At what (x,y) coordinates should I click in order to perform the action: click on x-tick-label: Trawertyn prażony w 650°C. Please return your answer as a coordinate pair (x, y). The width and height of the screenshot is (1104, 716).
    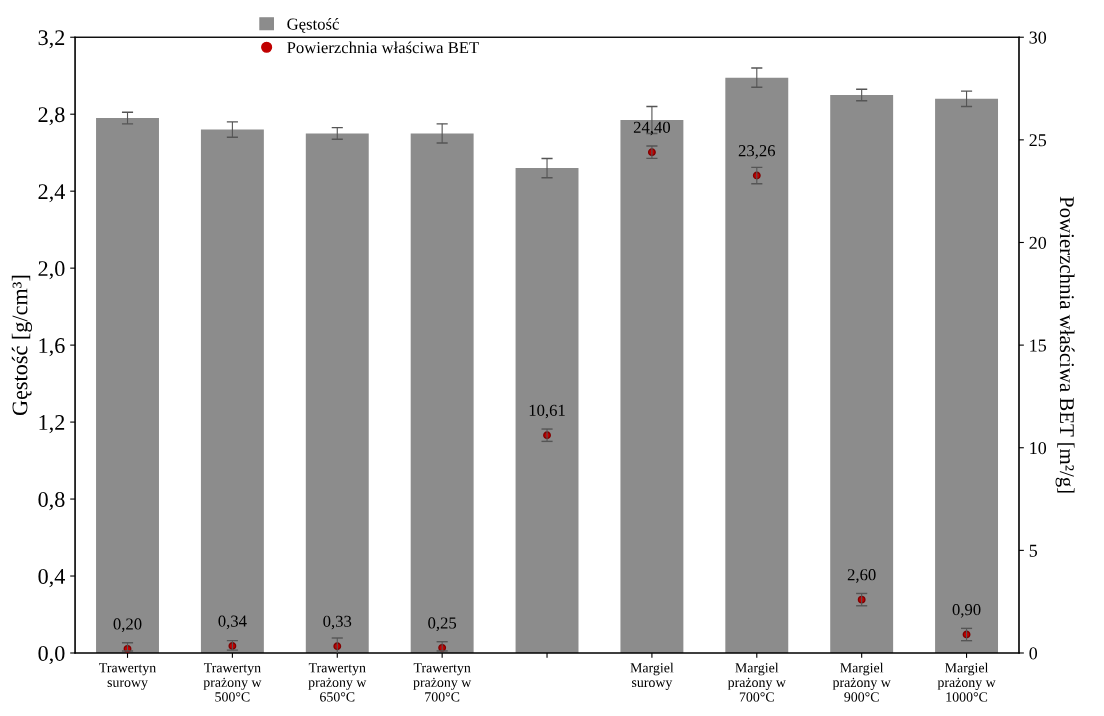
    Looking at the image, I should click on (337, 682).